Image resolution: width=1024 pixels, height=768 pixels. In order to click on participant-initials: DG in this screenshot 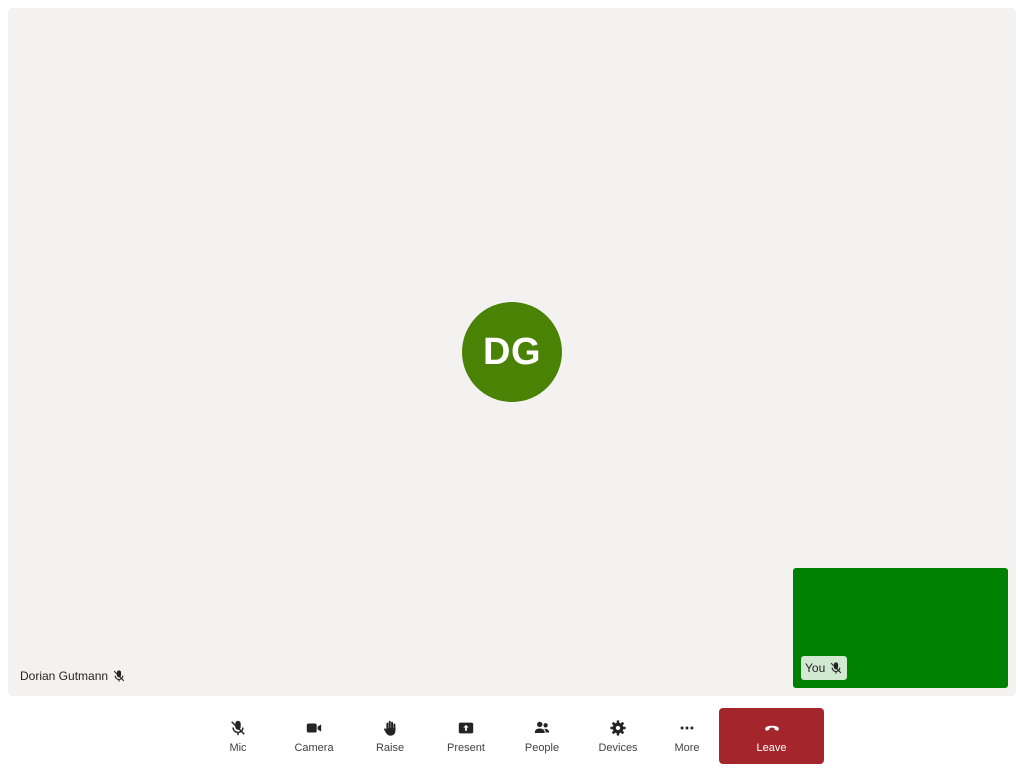, I will do `click(512, 351)`.